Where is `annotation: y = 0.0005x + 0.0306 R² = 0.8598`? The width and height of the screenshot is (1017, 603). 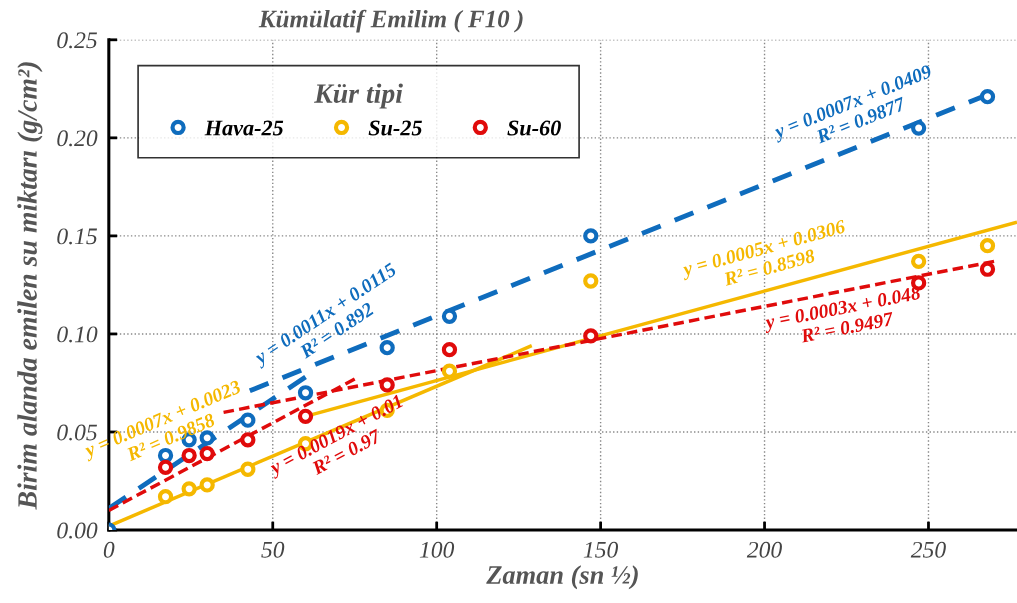
annotation: y = 0.0005x + 0.0306 R² = 0.8598 is located at coordinates (763, 253).